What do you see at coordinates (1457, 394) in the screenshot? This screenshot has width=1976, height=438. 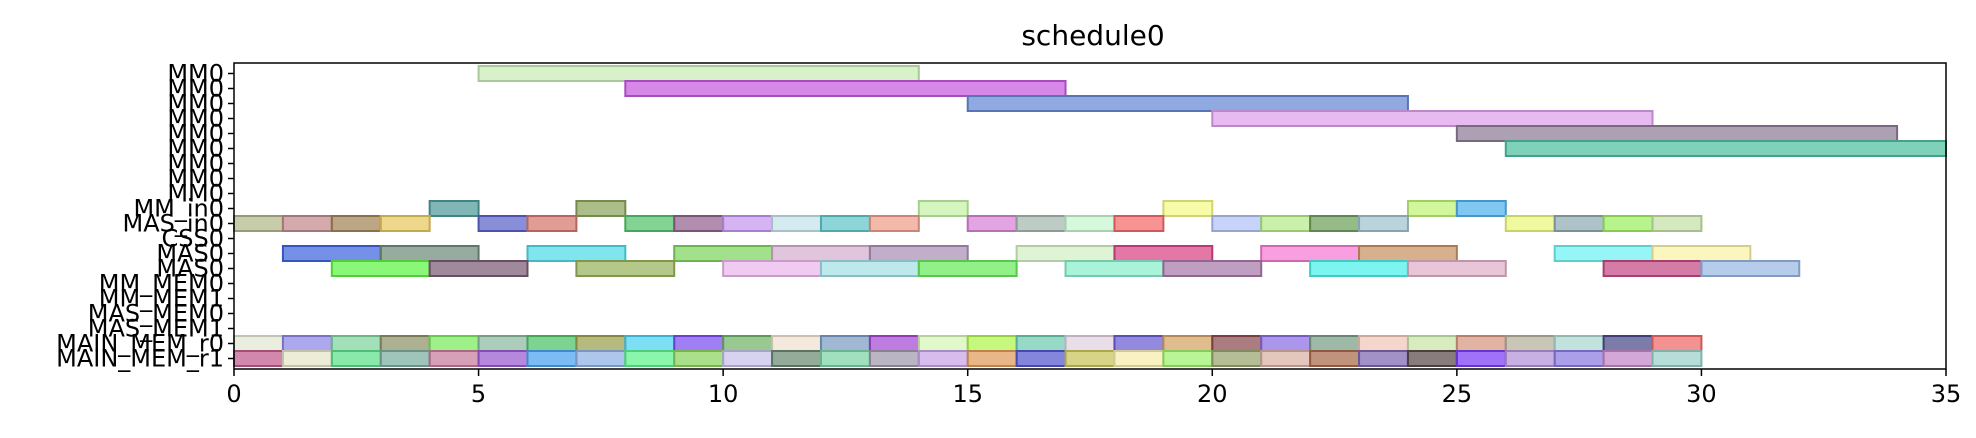 I see `x-tick-label: 25` at bounding box center [1457, 394].